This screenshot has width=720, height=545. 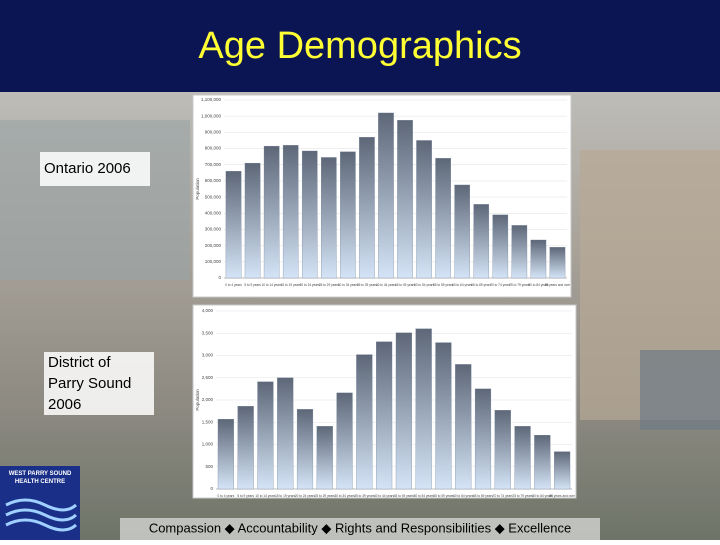 I want to click on y-tick-label: 3,000, so click(x=208, y=355).